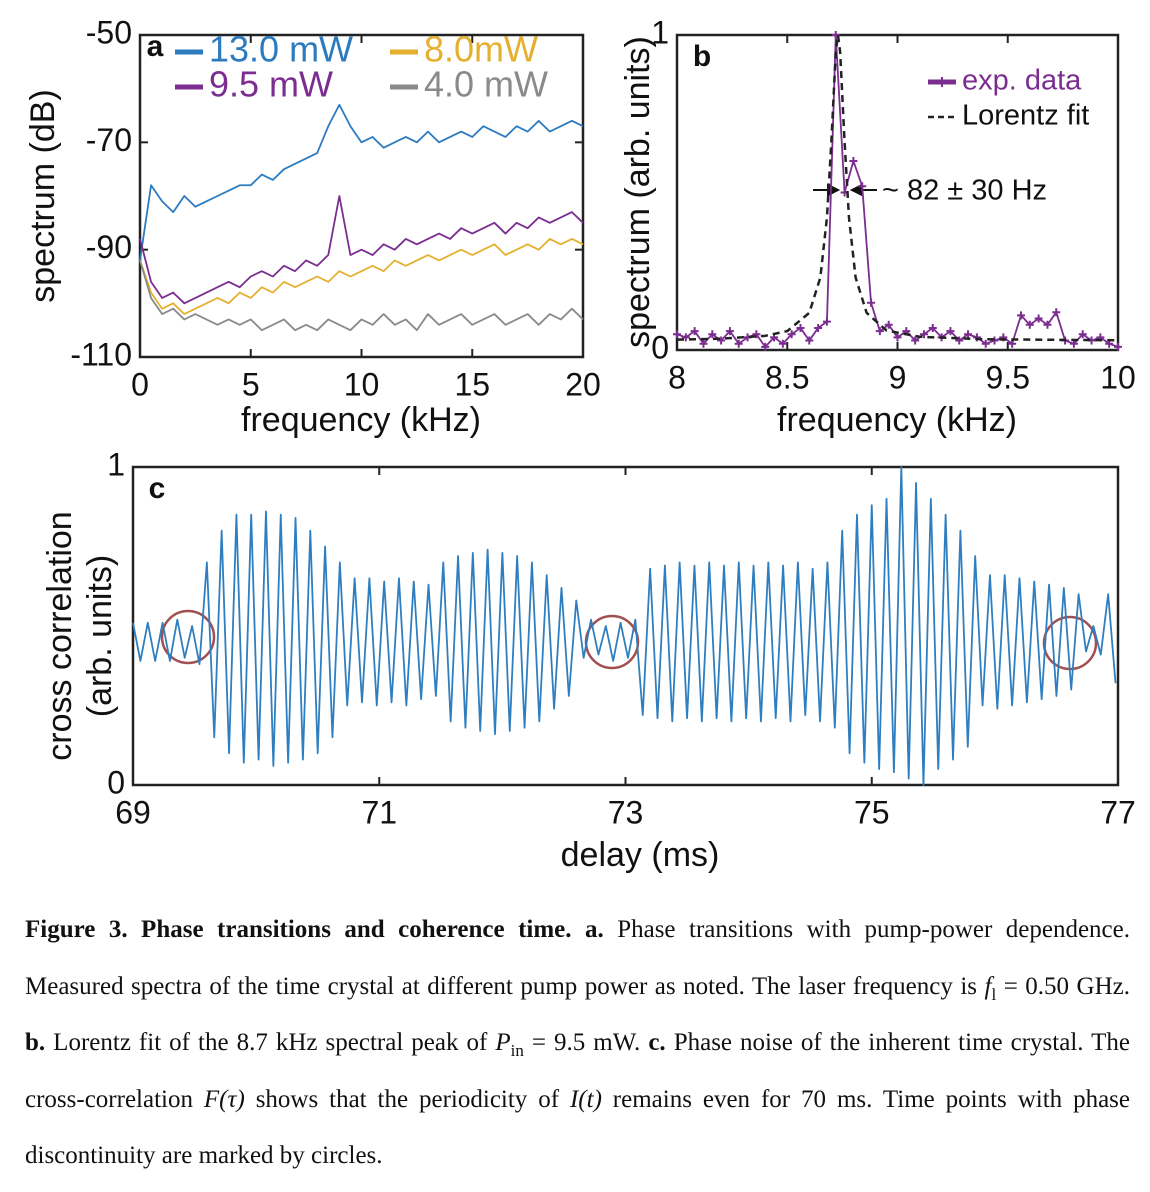 This screenshot has width=1150, height=1192. What do you see at coordinates (585, 1099) in the screenshot?
I see `caption-math: I(t)` at bounding box center [585, 1099].